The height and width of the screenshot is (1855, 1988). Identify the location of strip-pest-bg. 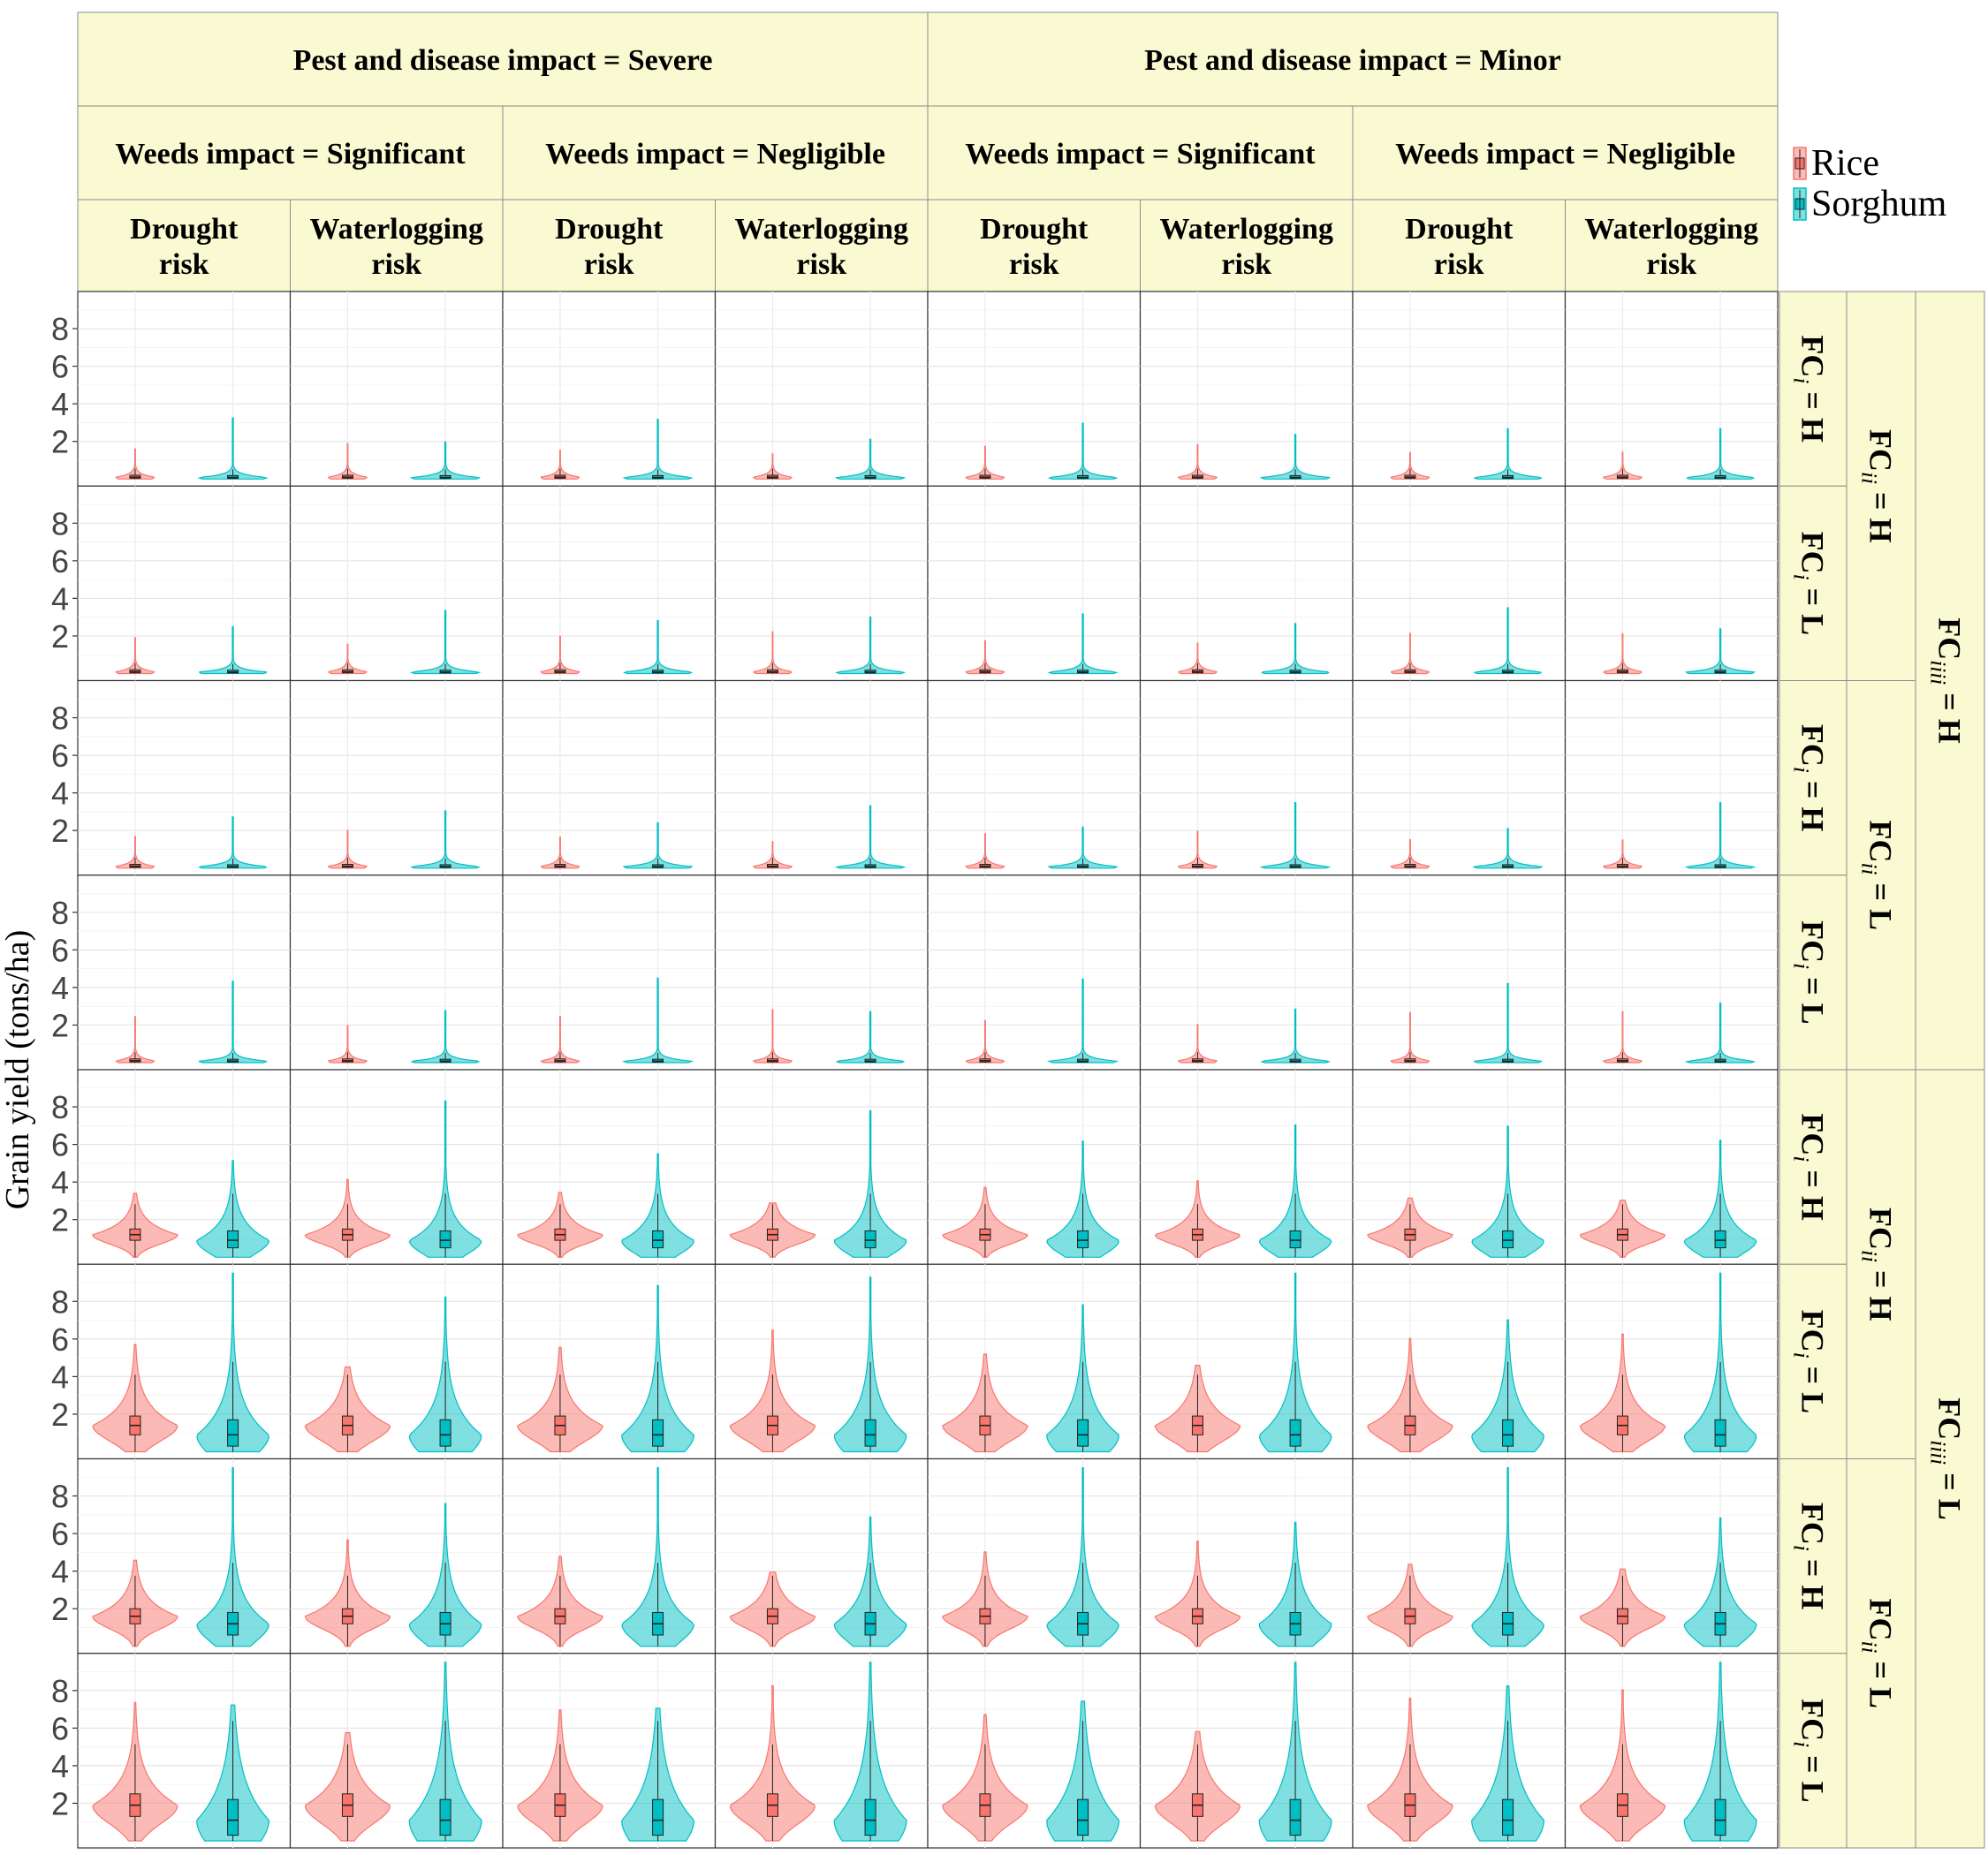
(503, 59).